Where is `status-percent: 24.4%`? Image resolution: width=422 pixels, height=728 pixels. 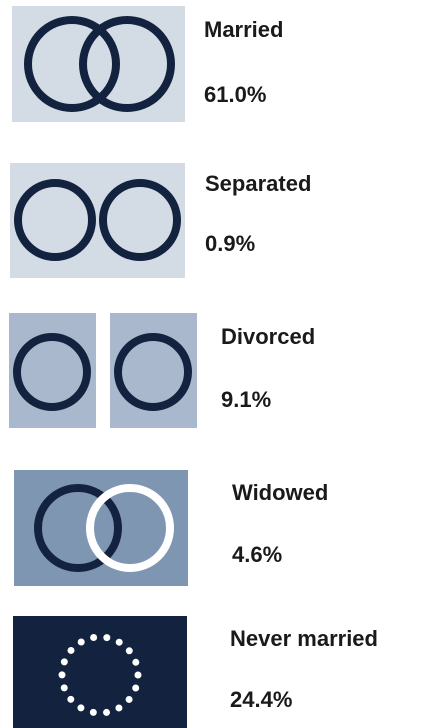
status-percent: 24.4% is located at coordinates (261, 699).